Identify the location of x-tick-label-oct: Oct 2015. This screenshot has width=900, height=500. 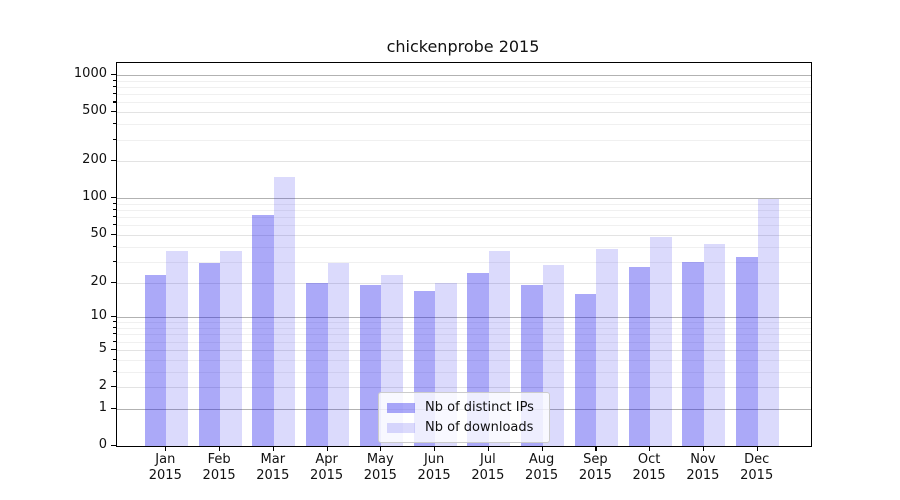
(649, 468).